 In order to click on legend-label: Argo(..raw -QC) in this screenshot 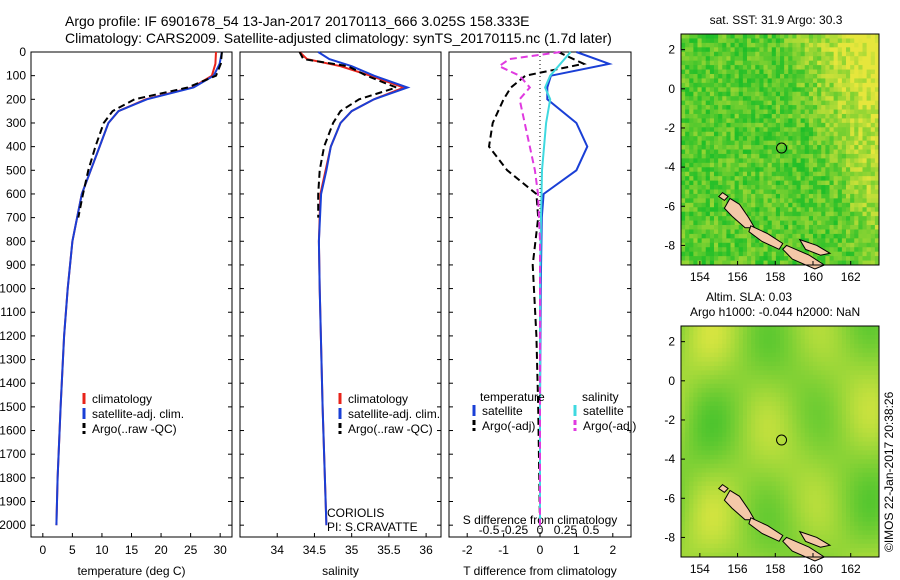, I will do `click(134, 429)`.